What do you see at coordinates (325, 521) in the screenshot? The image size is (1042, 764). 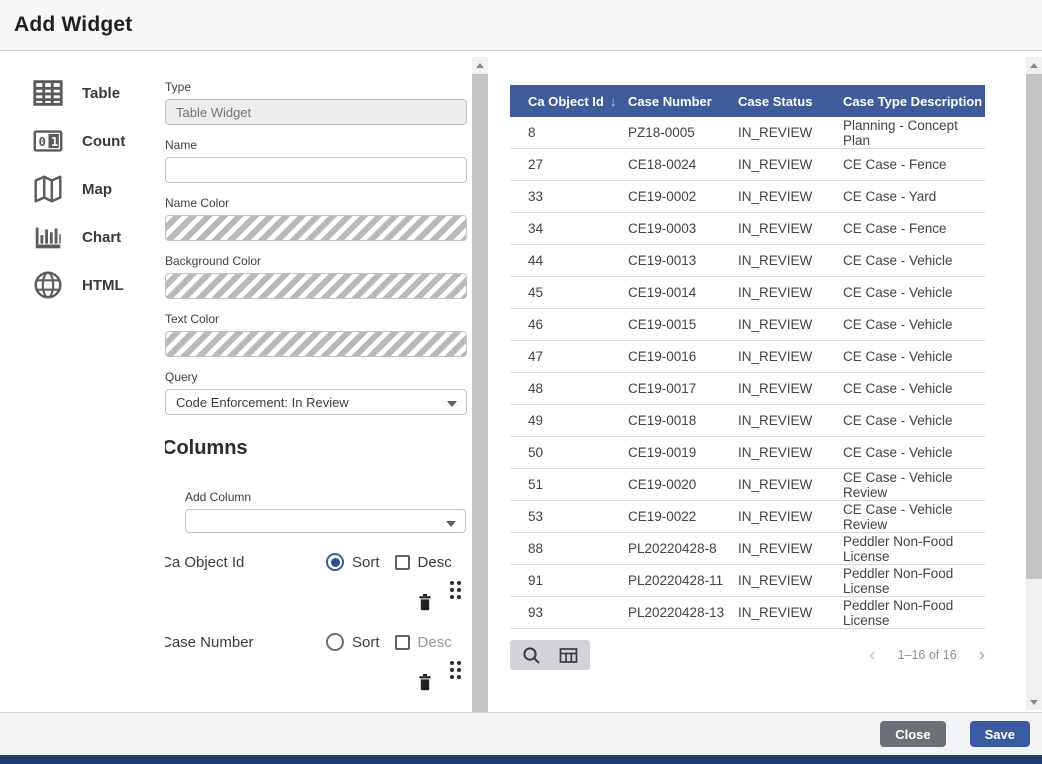 I see `add-column-select` at bounding box center [325, 521].